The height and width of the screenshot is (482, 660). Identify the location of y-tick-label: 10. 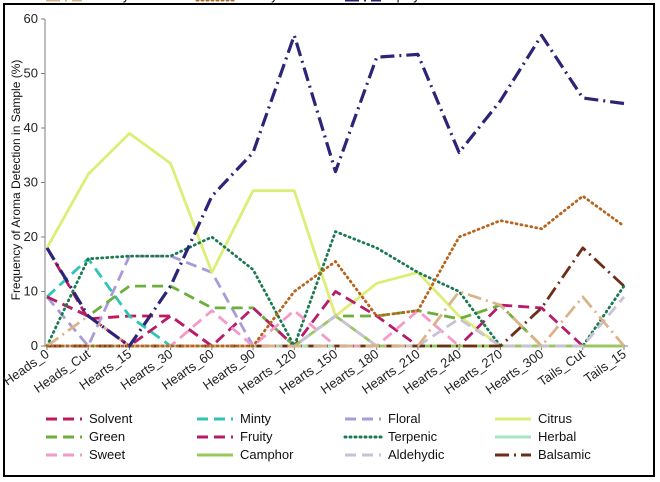
(31, 291).